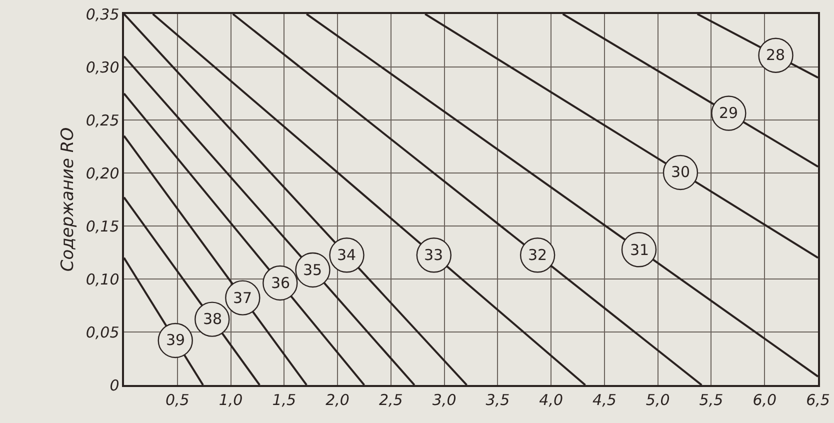 This screenshot has width=834, height=423. Describe the element at coordinates (103, 173) in the screenshot. I see `y-tick-label: 0,20` at that location.